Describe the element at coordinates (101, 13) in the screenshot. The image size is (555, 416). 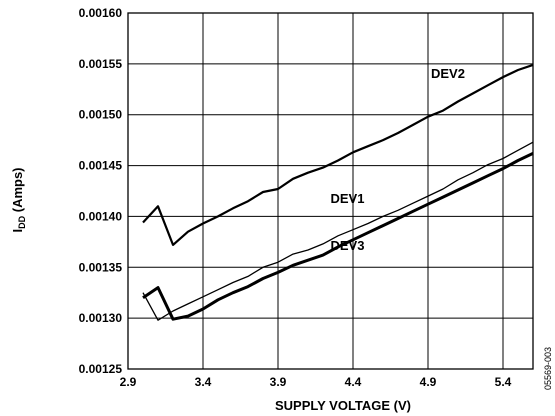
I see `y-tick-label: 0.00160` at that location.